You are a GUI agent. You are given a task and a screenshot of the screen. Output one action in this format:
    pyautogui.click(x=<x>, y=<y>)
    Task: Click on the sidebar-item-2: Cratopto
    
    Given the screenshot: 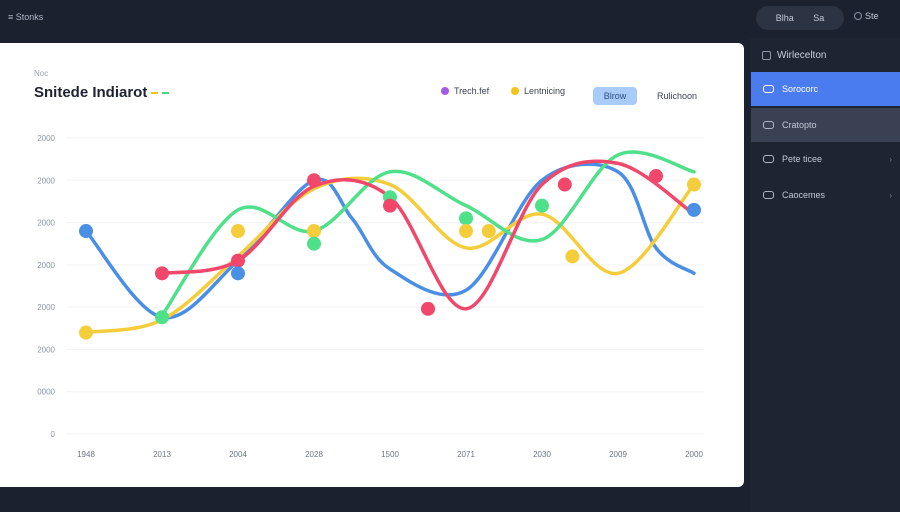 What is the action you would take?
    pyautogui.click(x=825, y=125)
    